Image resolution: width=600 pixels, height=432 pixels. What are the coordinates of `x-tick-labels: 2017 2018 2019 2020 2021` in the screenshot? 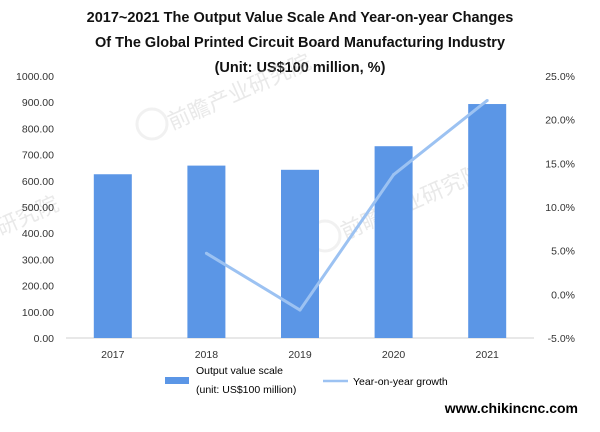 It's located at (300, 355).